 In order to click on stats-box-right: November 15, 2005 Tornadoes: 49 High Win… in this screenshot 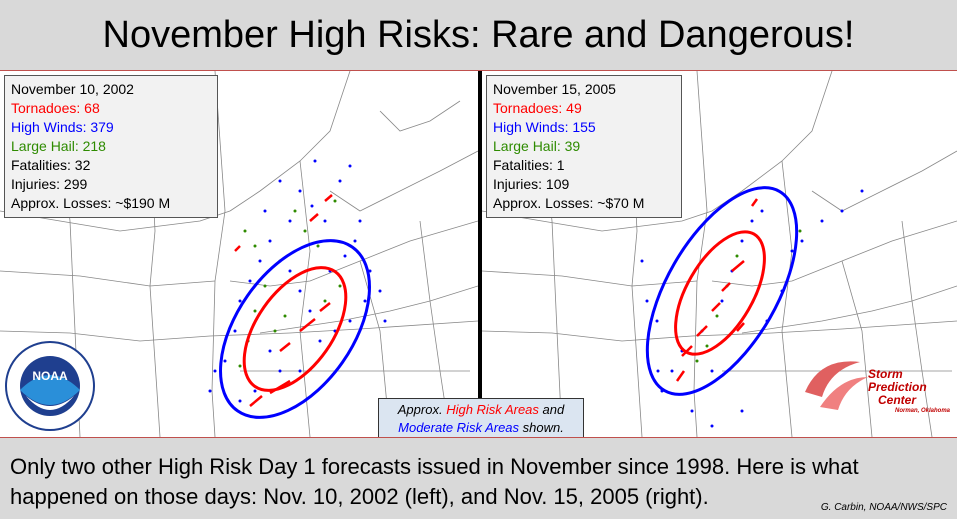, I will do `click(584, 146)`.